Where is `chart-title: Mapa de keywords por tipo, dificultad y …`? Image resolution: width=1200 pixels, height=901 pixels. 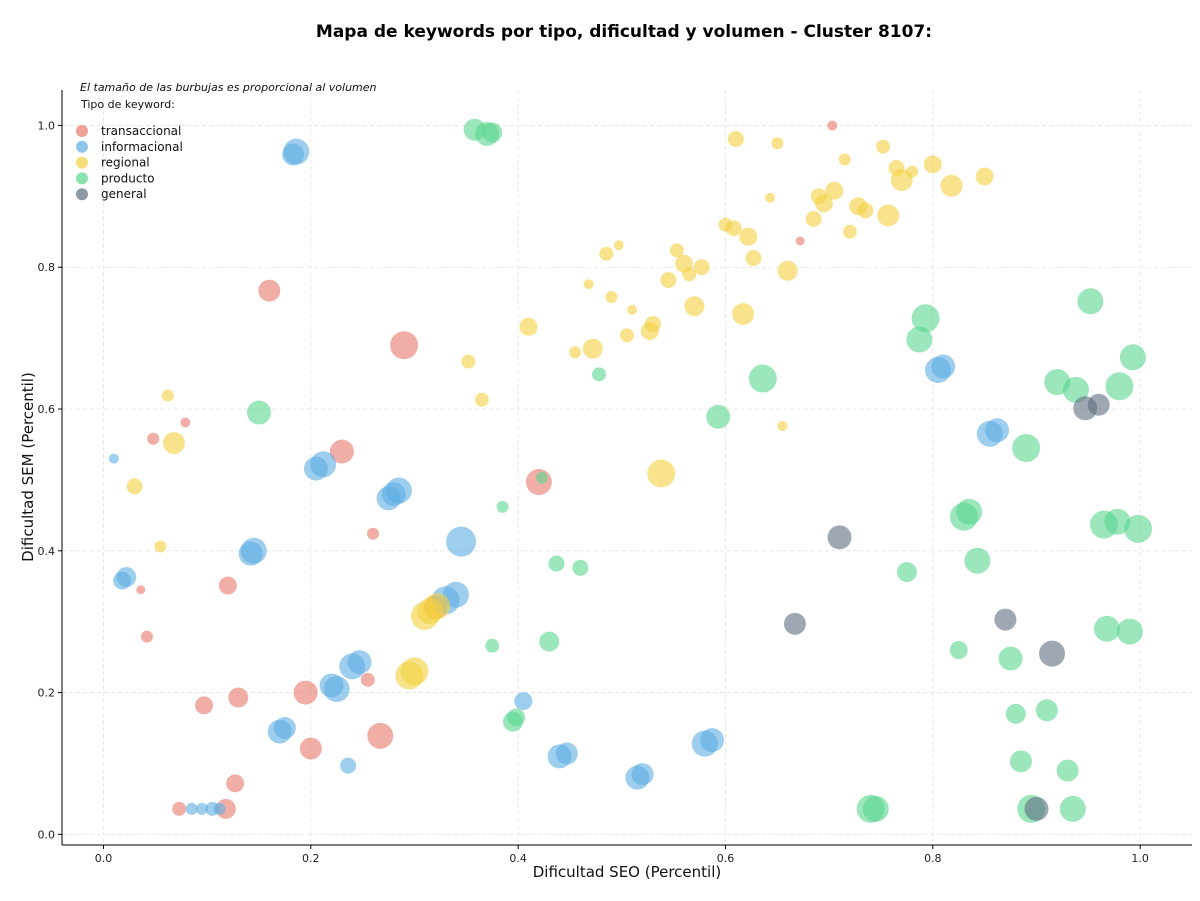
chart-title: Mapa de keywords por tipo, dificultad y … is located at coordinates (624, 32).